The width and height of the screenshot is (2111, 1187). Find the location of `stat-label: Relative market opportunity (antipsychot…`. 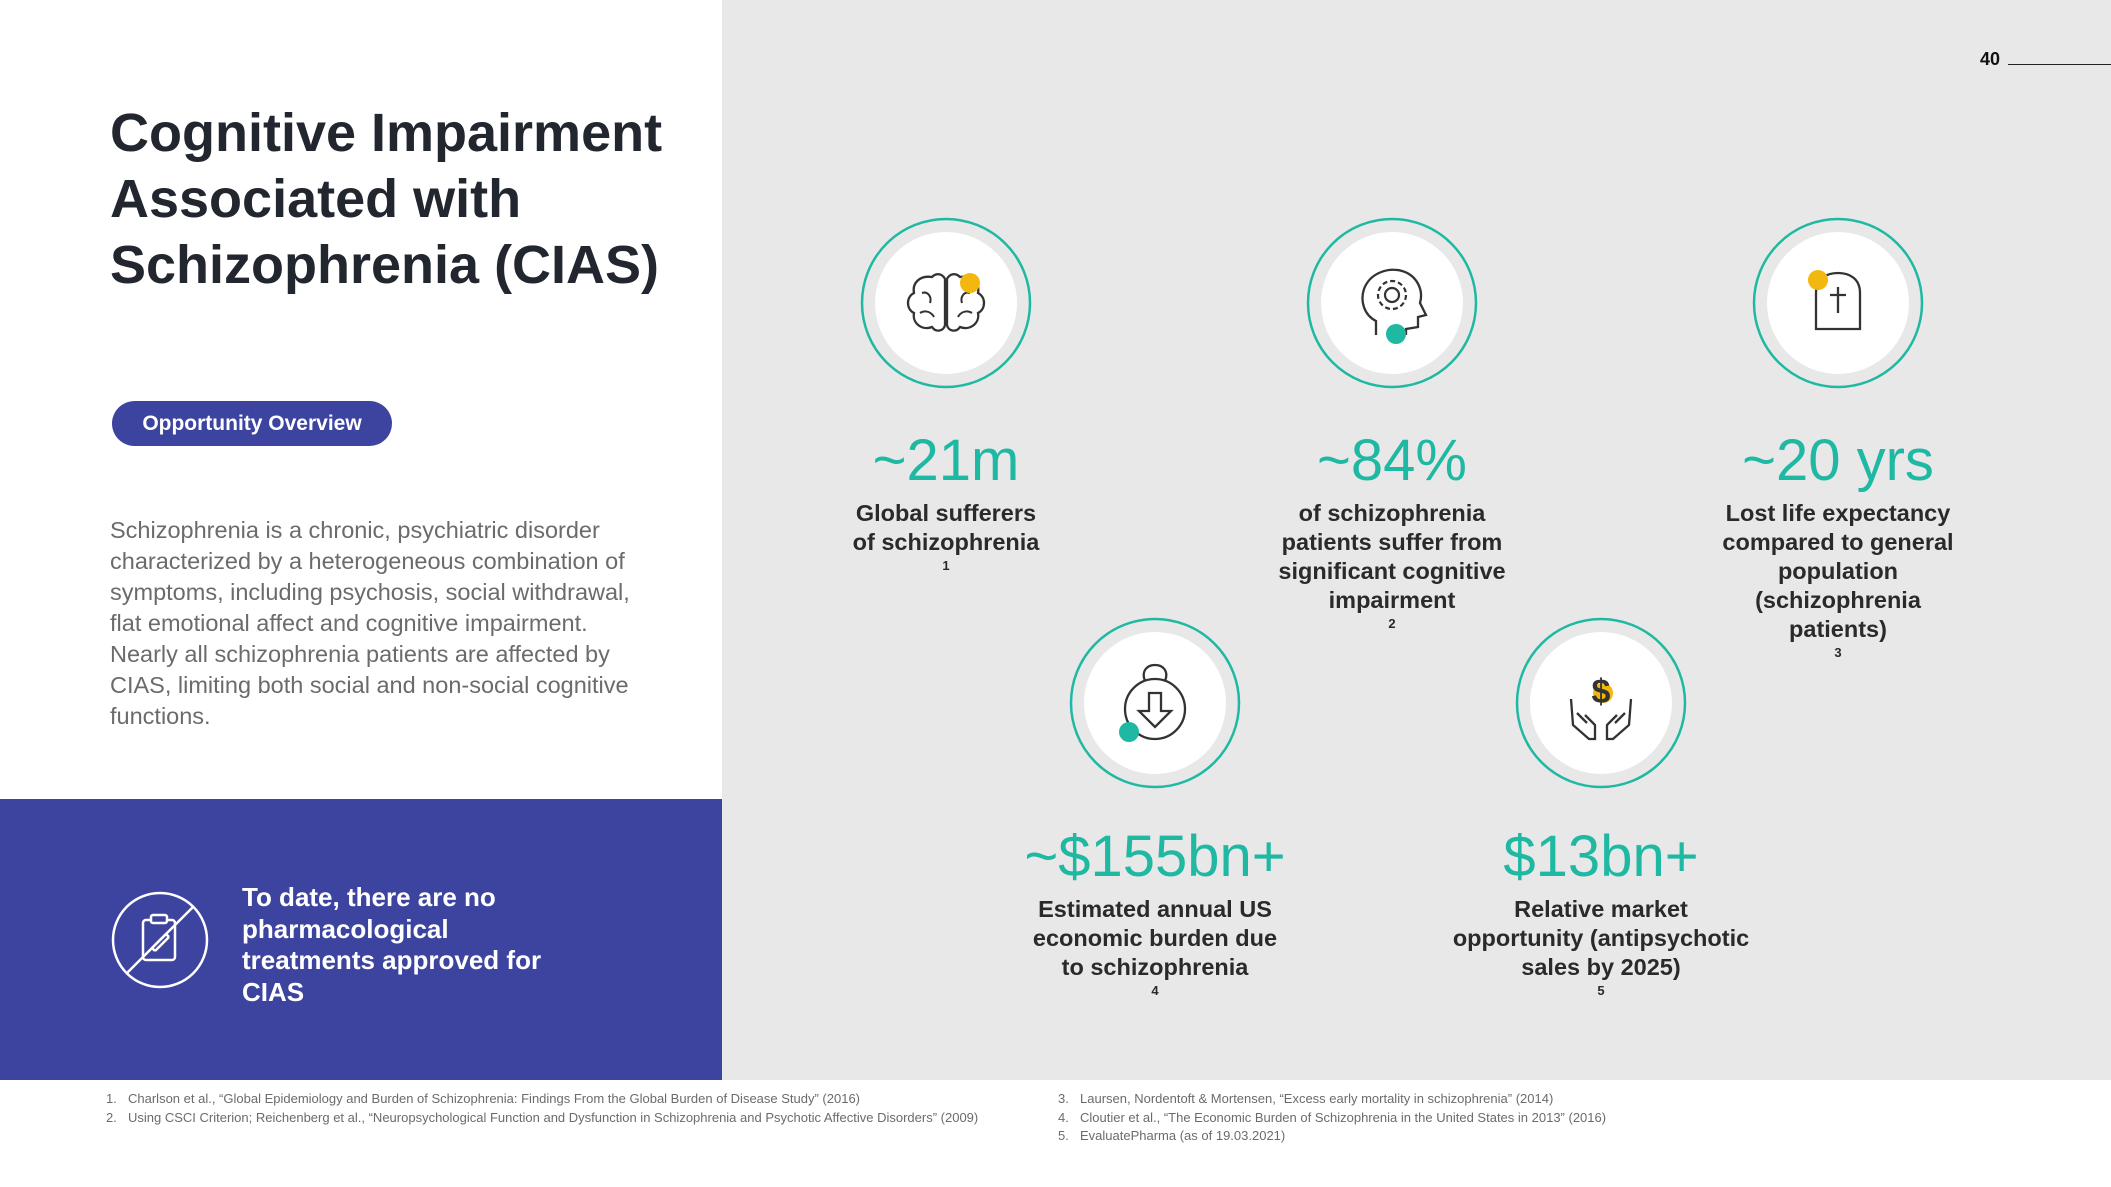

stat-label: Relative market opportunity (antipsychot… is located at coordinates (1601, 947).